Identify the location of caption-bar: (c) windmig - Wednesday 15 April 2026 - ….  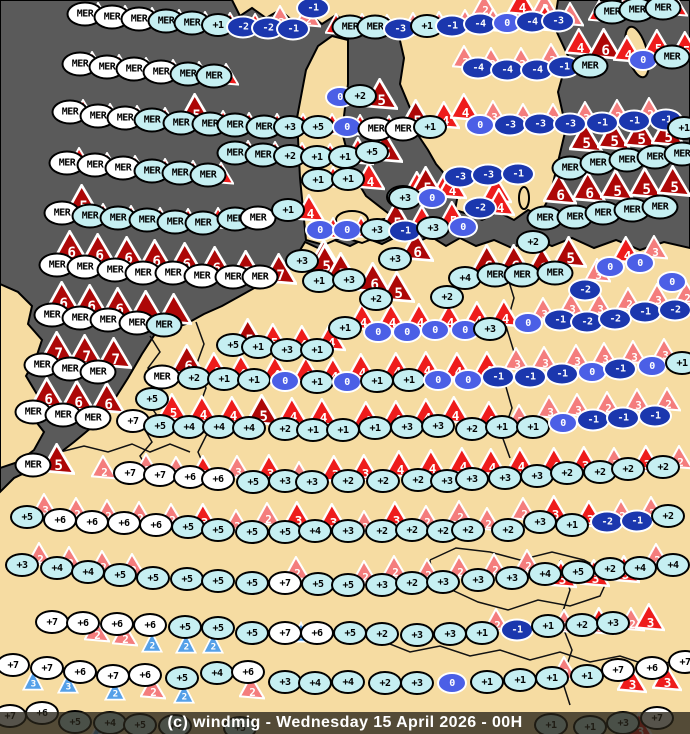
(345, 723).